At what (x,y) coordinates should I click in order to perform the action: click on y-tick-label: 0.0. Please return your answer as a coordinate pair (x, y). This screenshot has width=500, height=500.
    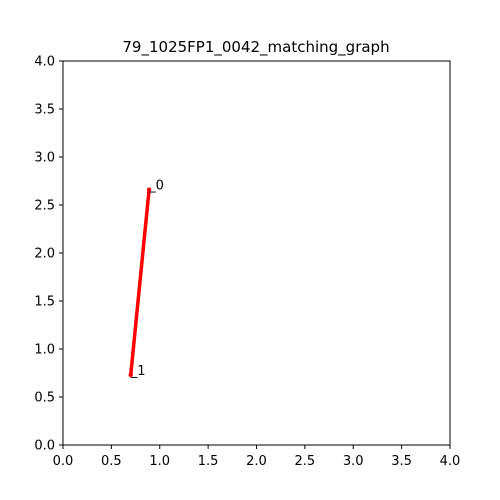
    Looking at the image, I should click on (44, 446).